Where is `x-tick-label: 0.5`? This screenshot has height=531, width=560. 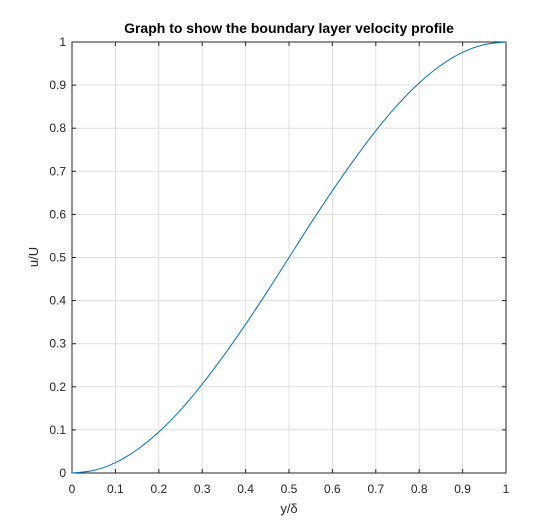 x-tick-label: 0.5 is located at coordinates (289, 489).